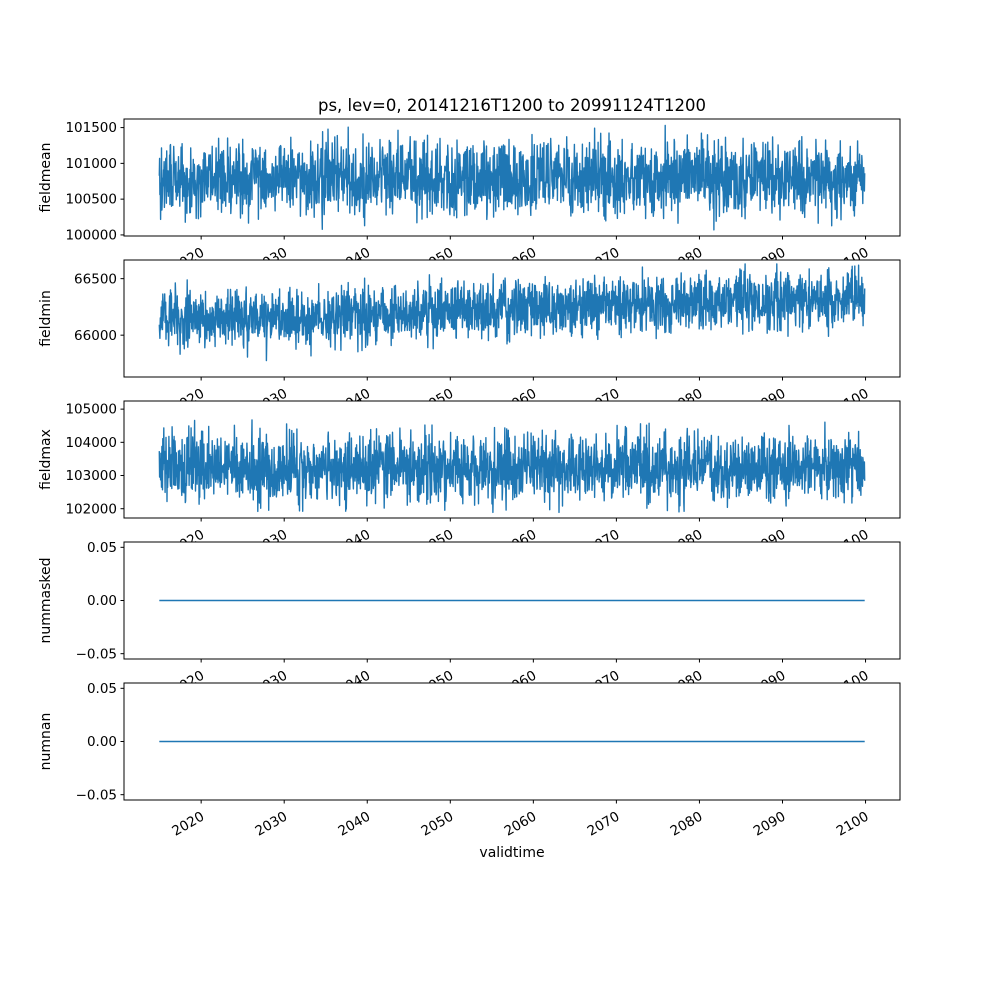 This screenshot has height=1004, width=1000. What do you see at coordinates (91, 410) in the screenshot?
I see `y-tick-label: 105000` at bounding box center [91, 410].